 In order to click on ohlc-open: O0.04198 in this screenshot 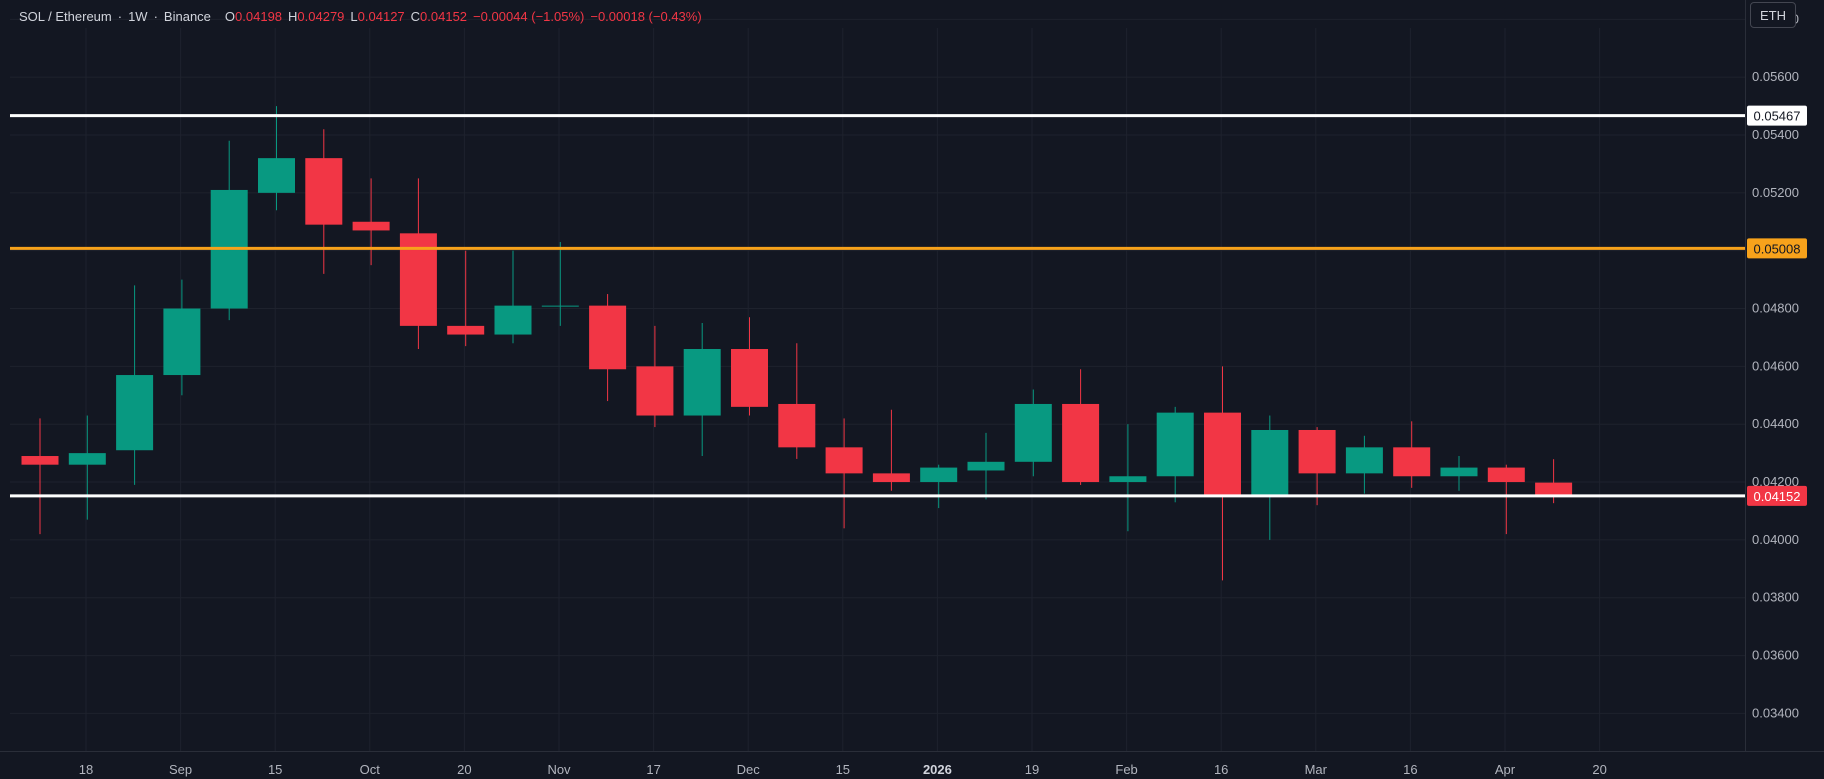, I will do `click(253, 16)`.